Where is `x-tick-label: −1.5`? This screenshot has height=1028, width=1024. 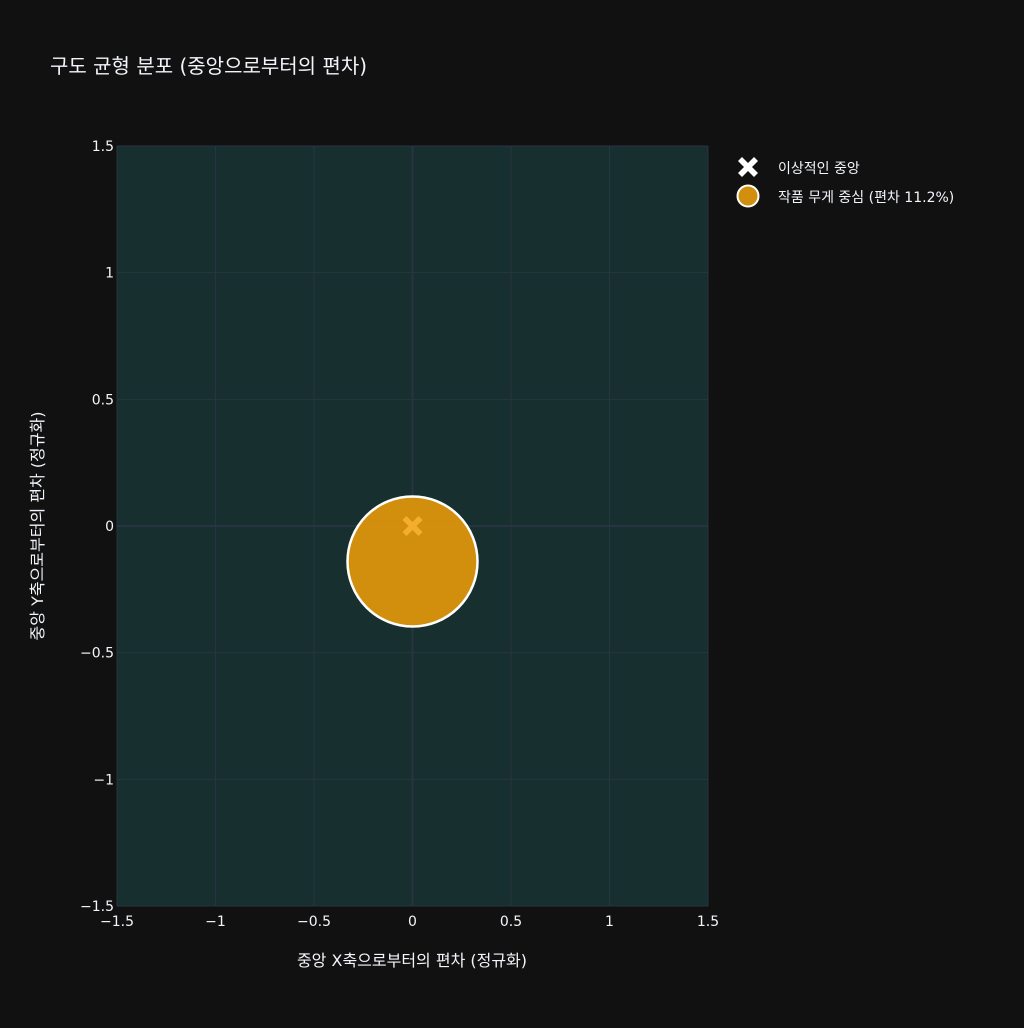 x-tick-label: −1.5 is located at coordinates (117, 922).